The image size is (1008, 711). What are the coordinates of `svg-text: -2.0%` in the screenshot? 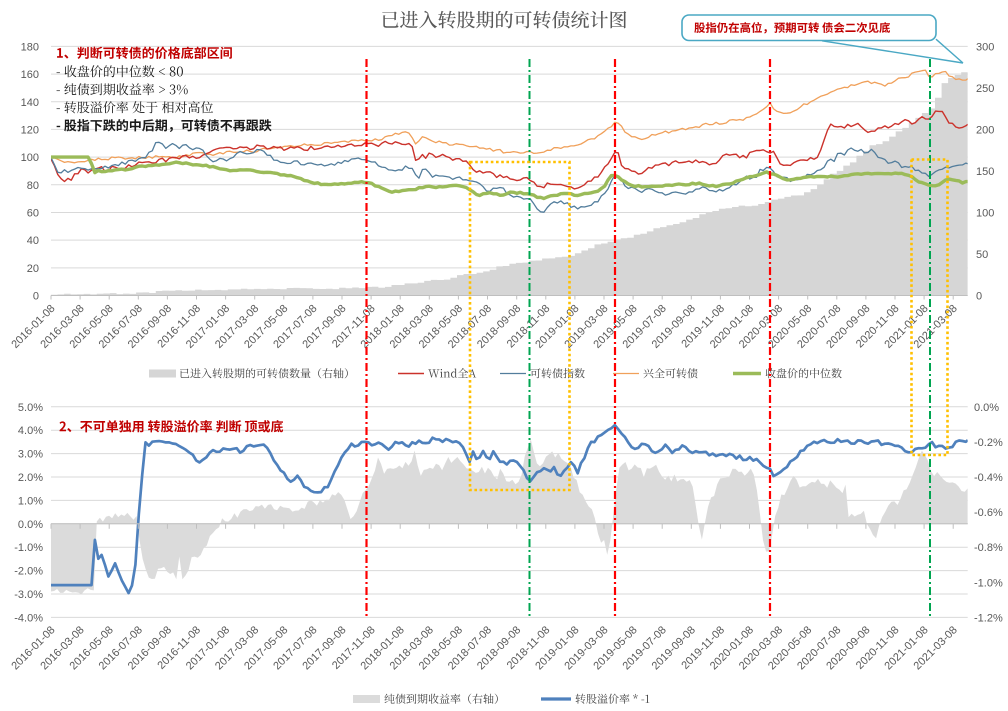 It's located at (28, 572).